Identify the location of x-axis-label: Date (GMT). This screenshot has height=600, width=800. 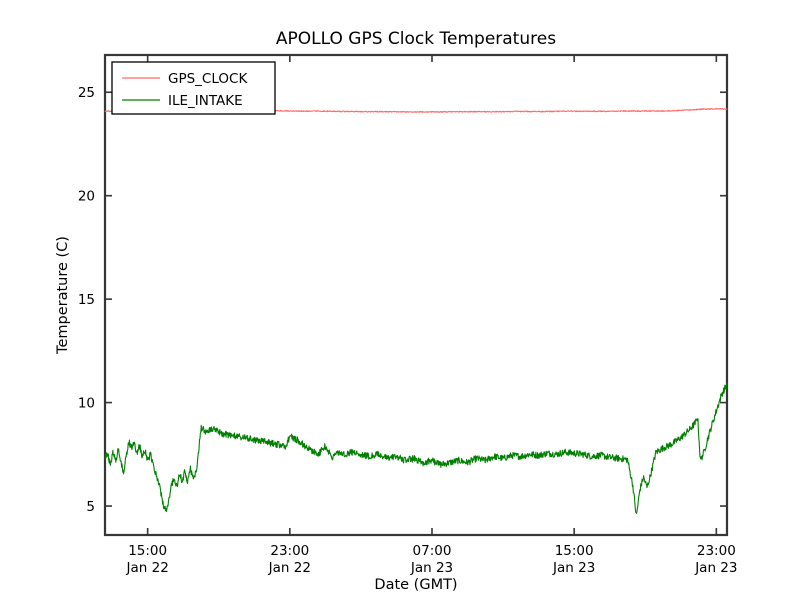
(415, 585).